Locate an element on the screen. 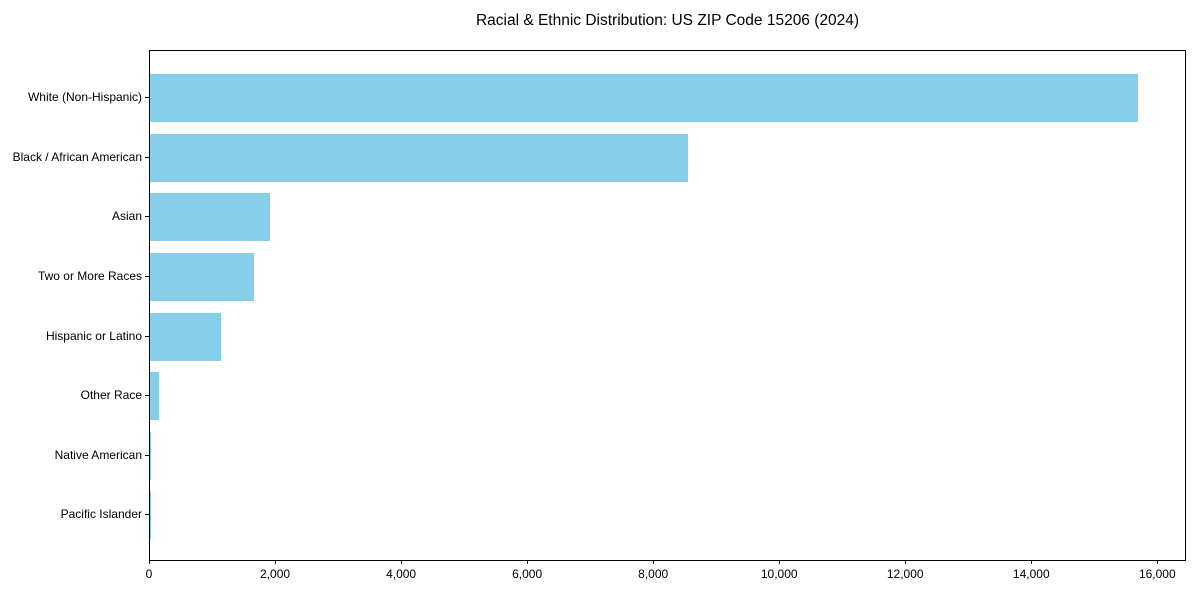  y-tick-label: Native American is located at coordinates (98, 454).